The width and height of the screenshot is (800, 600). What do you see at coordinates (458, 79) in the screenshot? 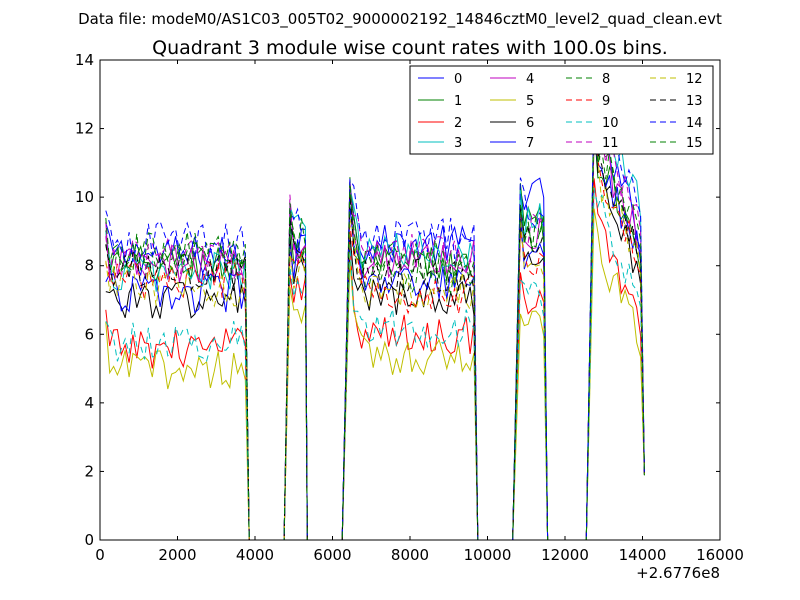
I see `legend-label-0: 0` at bounding box center [458, 79].